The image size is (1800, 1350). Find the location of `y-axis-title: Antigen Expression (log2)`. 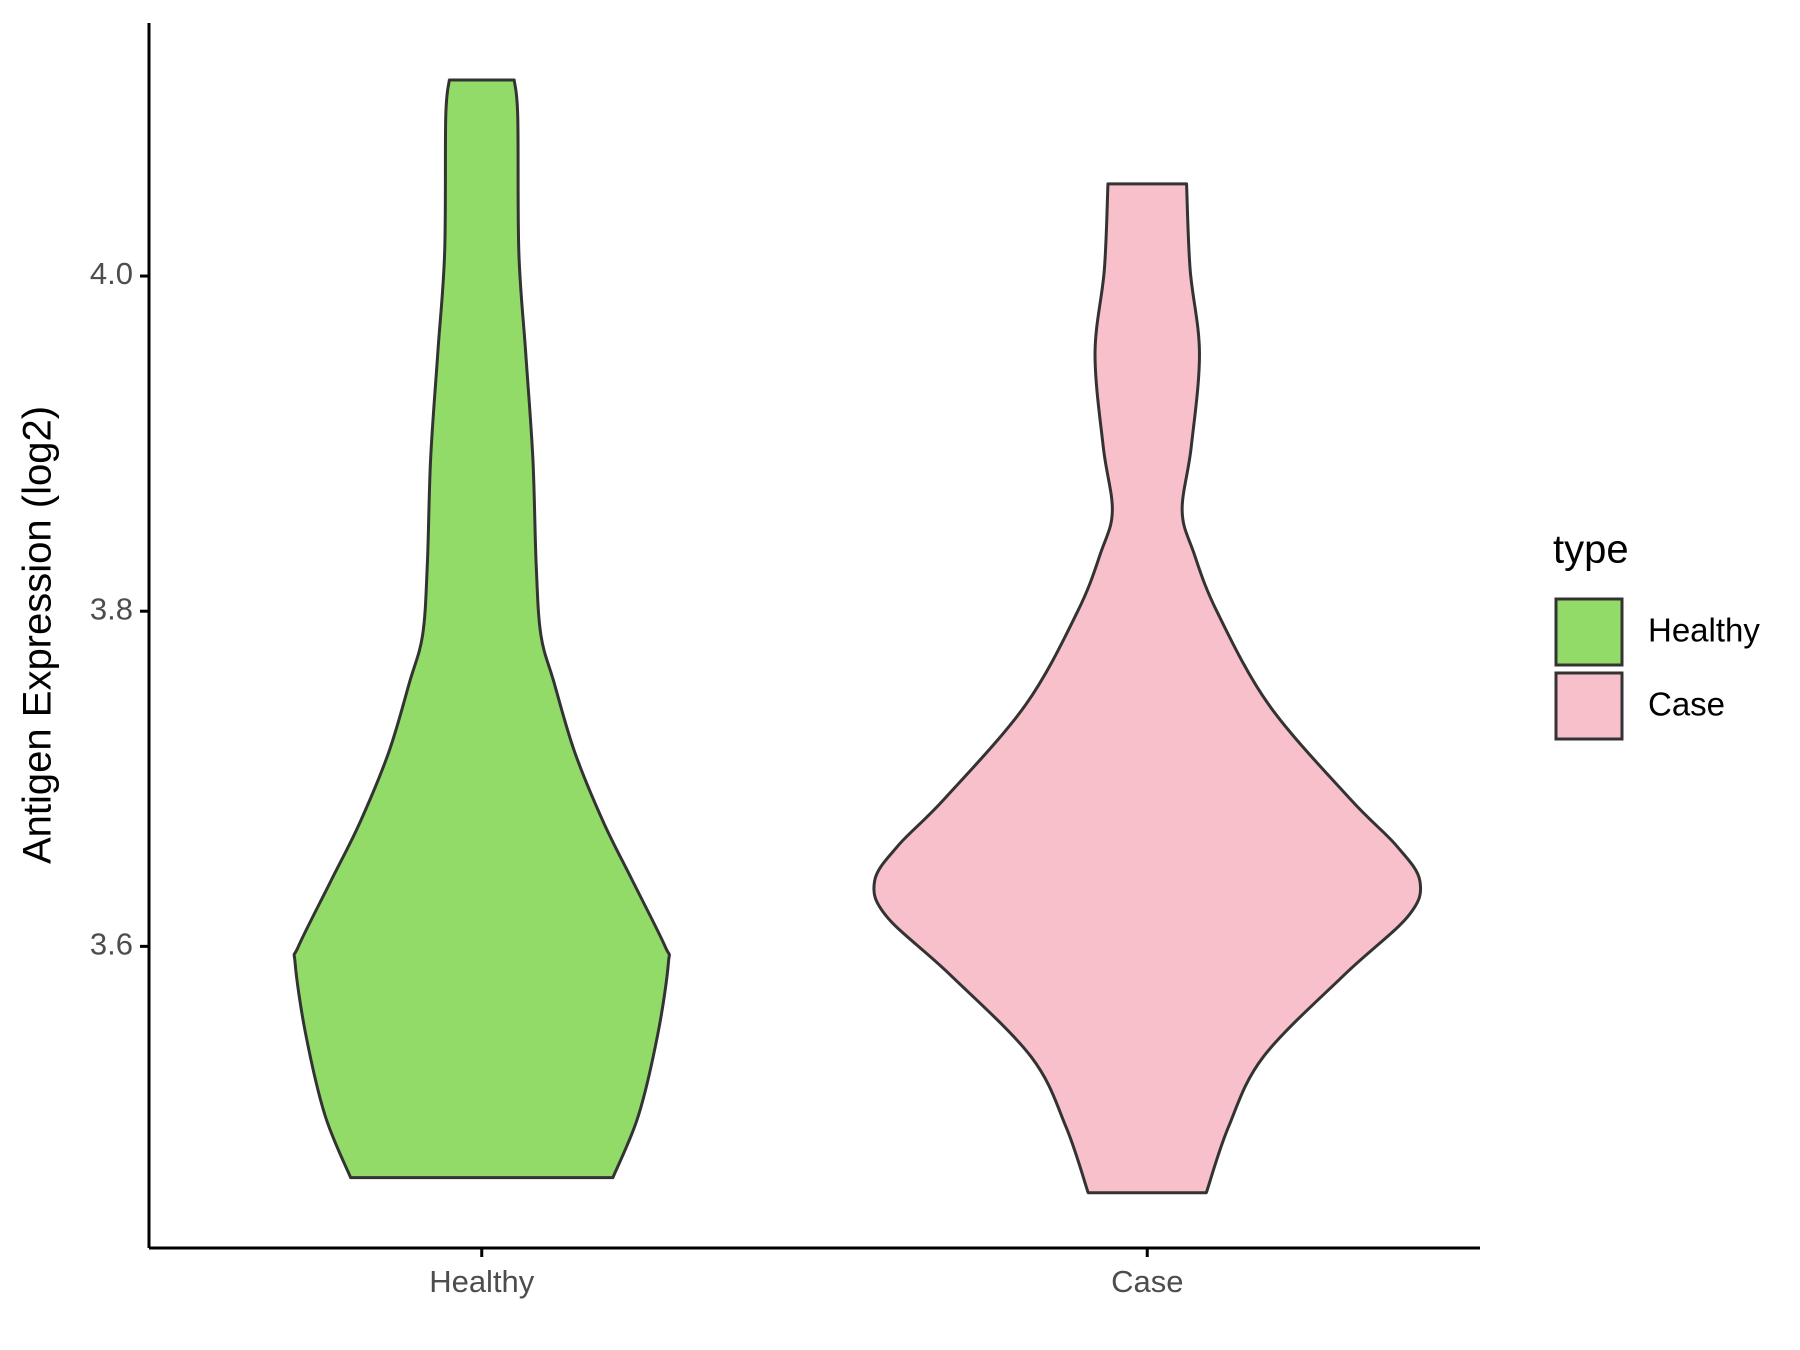

y-axis-title: Antigen Expression (log2) is located at coordinates (38, 635).